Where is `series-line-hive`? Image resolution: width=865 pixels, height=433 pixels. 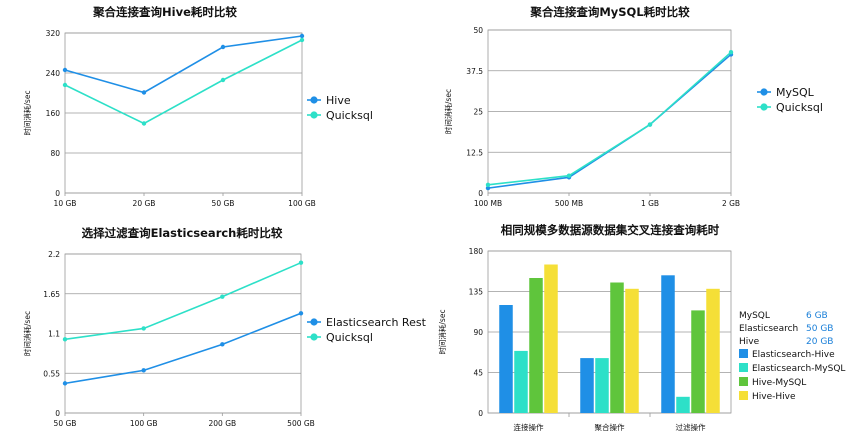
series-line-hive is located at coordinates (183, 64).